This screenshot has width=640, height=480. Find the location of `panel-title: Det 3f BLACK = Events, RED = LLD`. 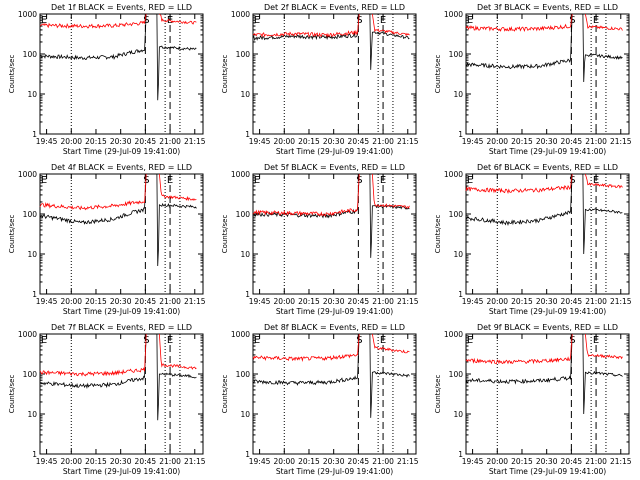

panel-title: Det 3f BLACK = Events, RED = LLD is located at coordinates (547, 7).